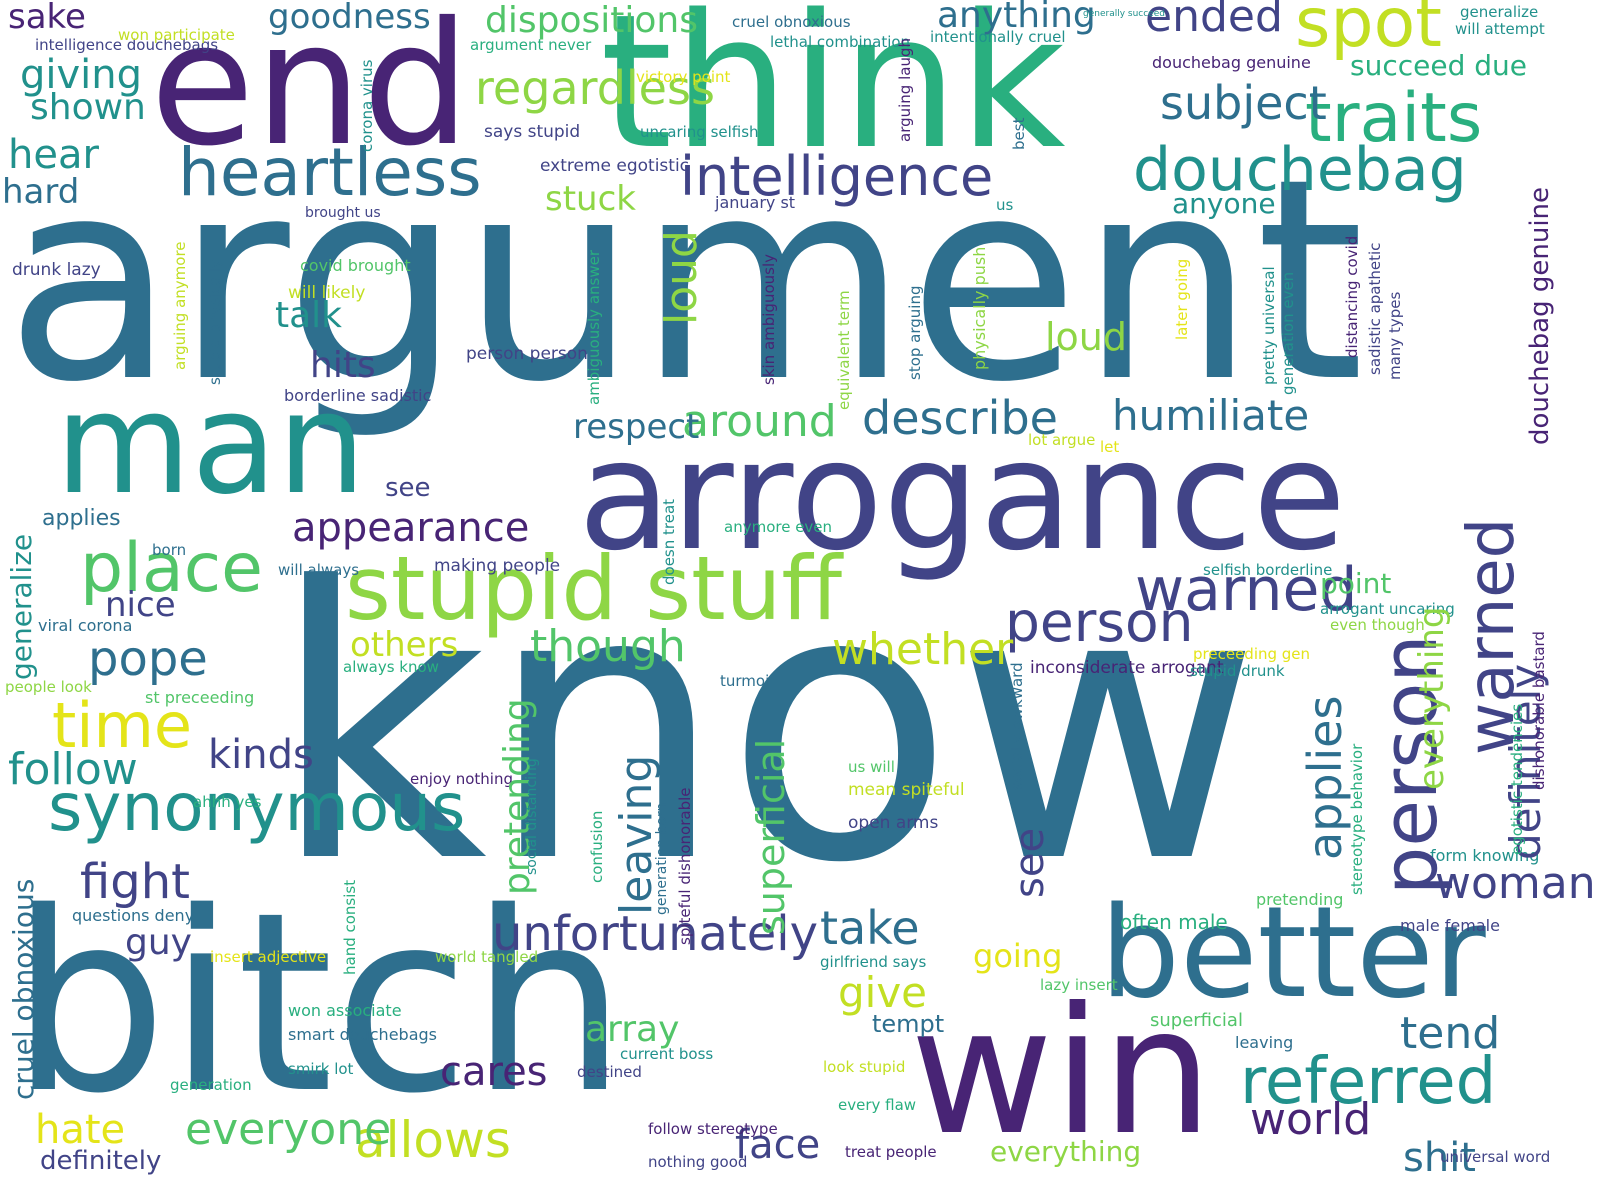 The image size is (1600, 1200). I want to click on word-array: everyone, so click(288, 1129).